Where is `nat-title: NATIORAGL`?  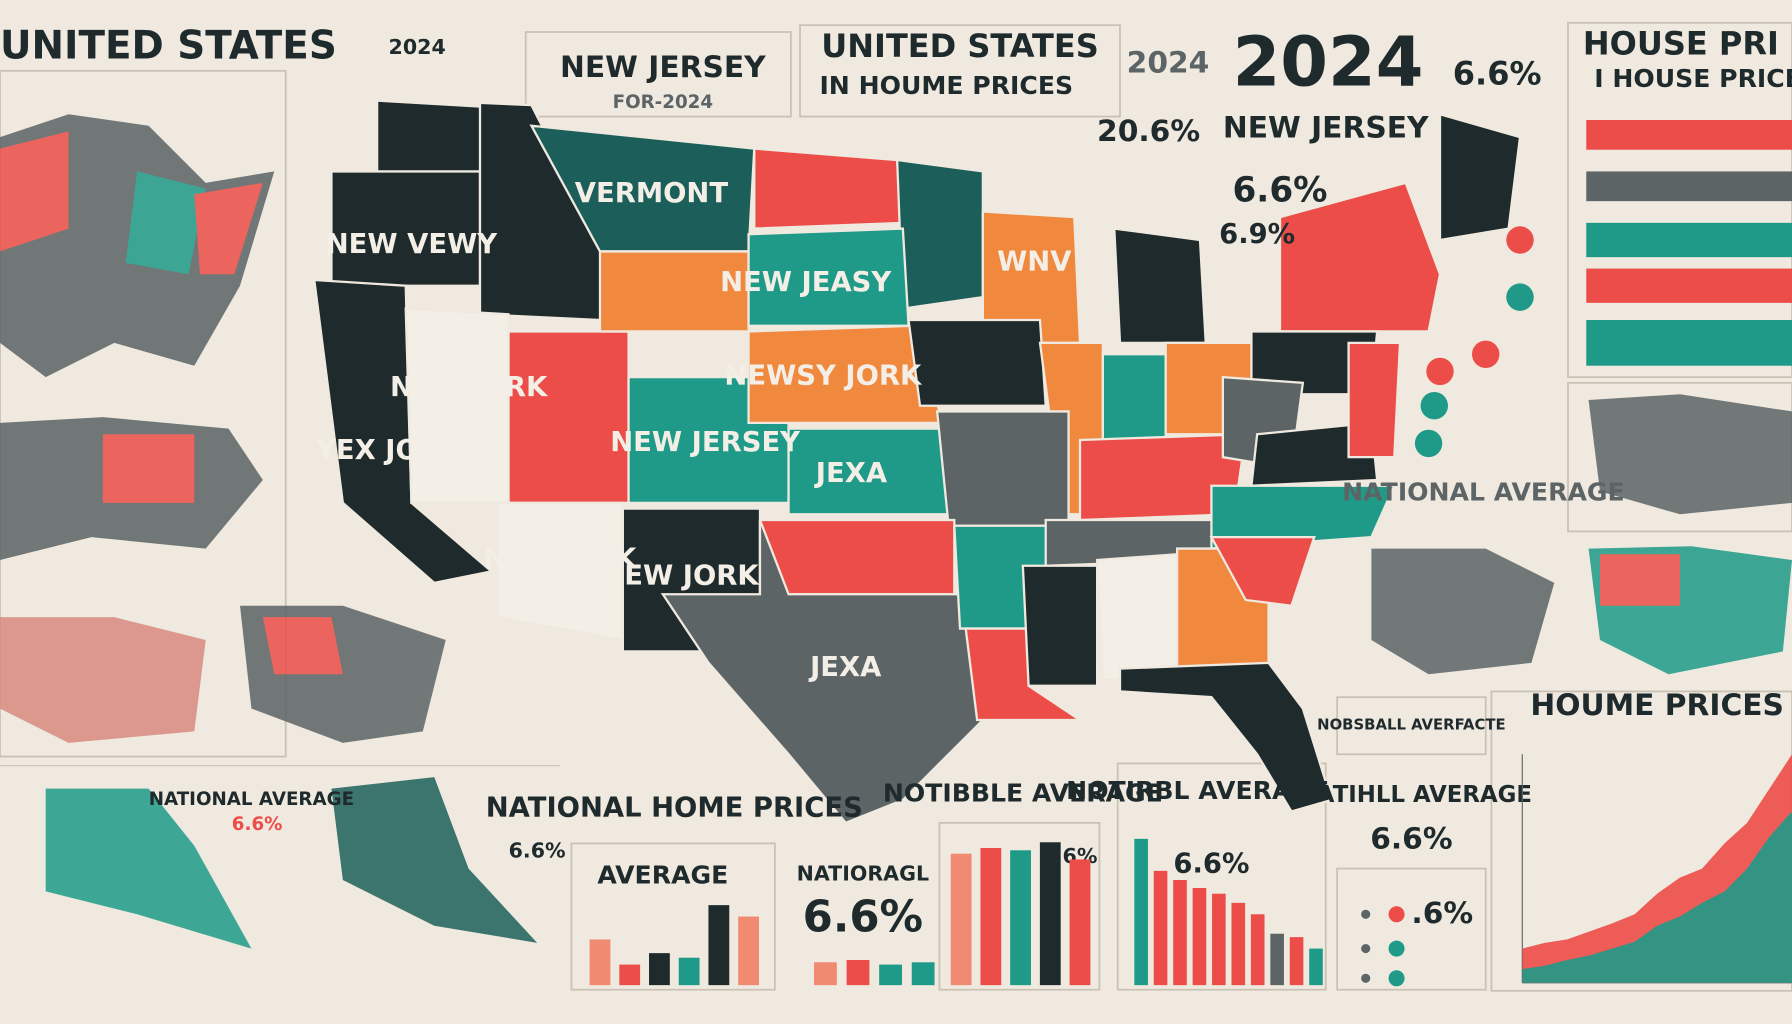
nat-title: NATIORAGL is located at coordinates (863, 873).